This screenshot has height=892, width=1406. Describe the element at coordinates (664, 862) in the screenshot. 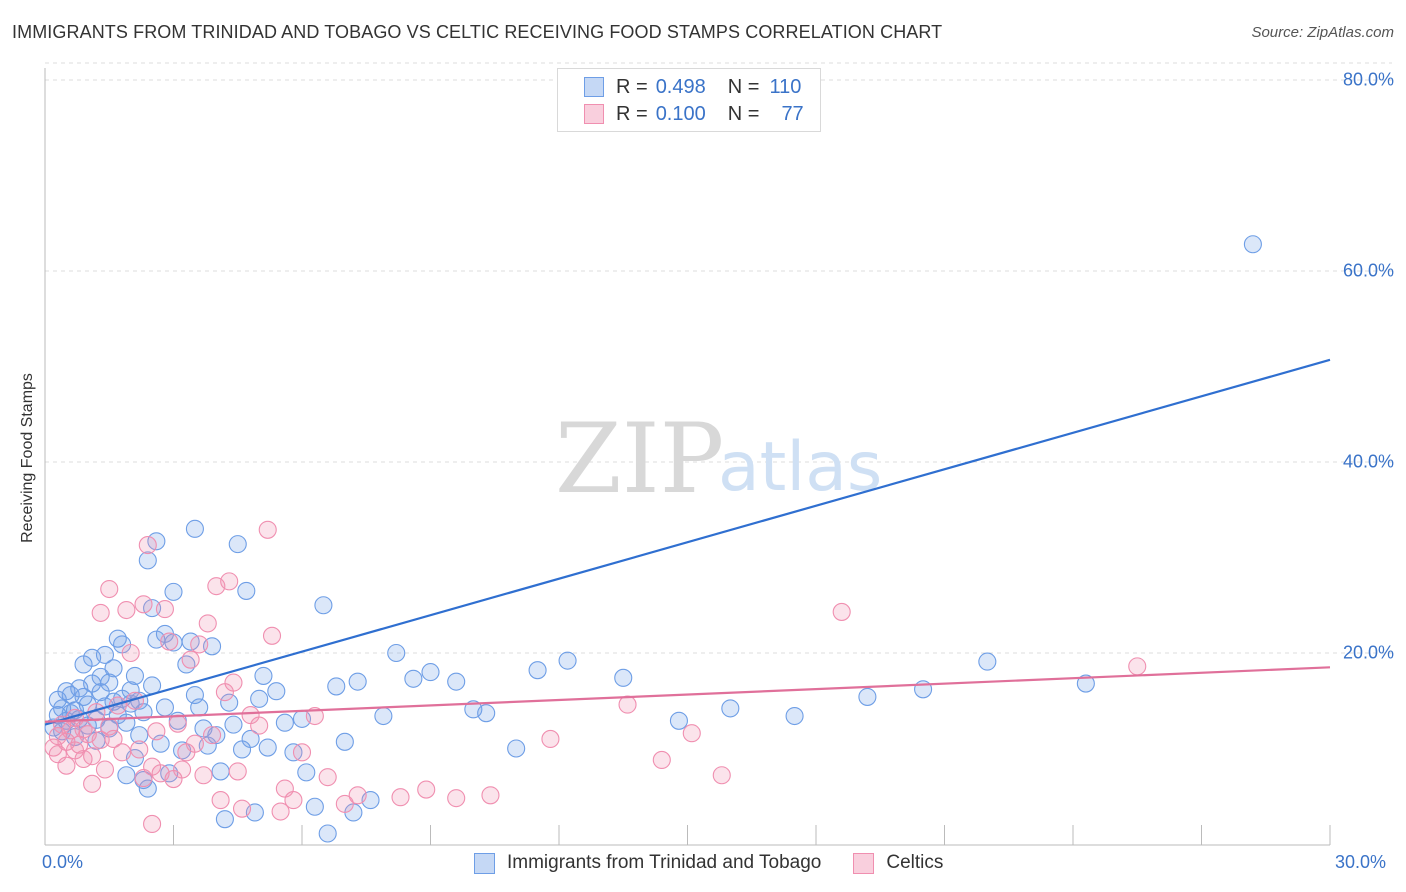

I see `legend-label-immigrants: Immigrants from Trinidad and Tobago` at that location.